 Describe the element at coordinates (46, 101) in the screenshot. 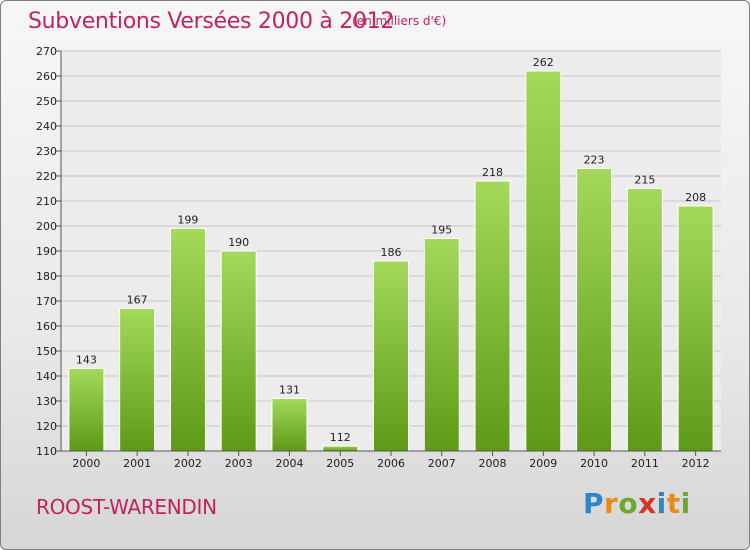

I see `y-tick-label: 250` at that location.